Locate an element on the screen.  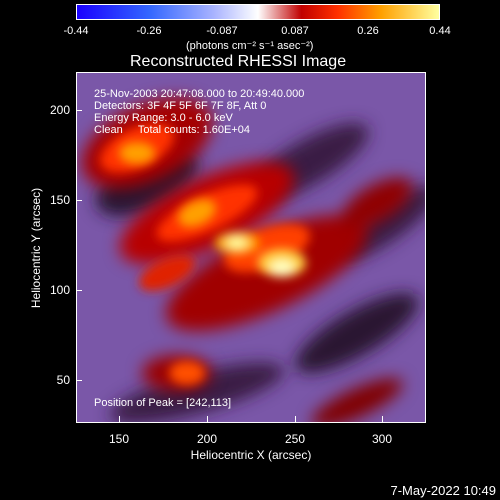
annotation-time: 25-Nov-2003 20:47:08.000 to 20:49:40.000 is located at coordinates (199, 94).